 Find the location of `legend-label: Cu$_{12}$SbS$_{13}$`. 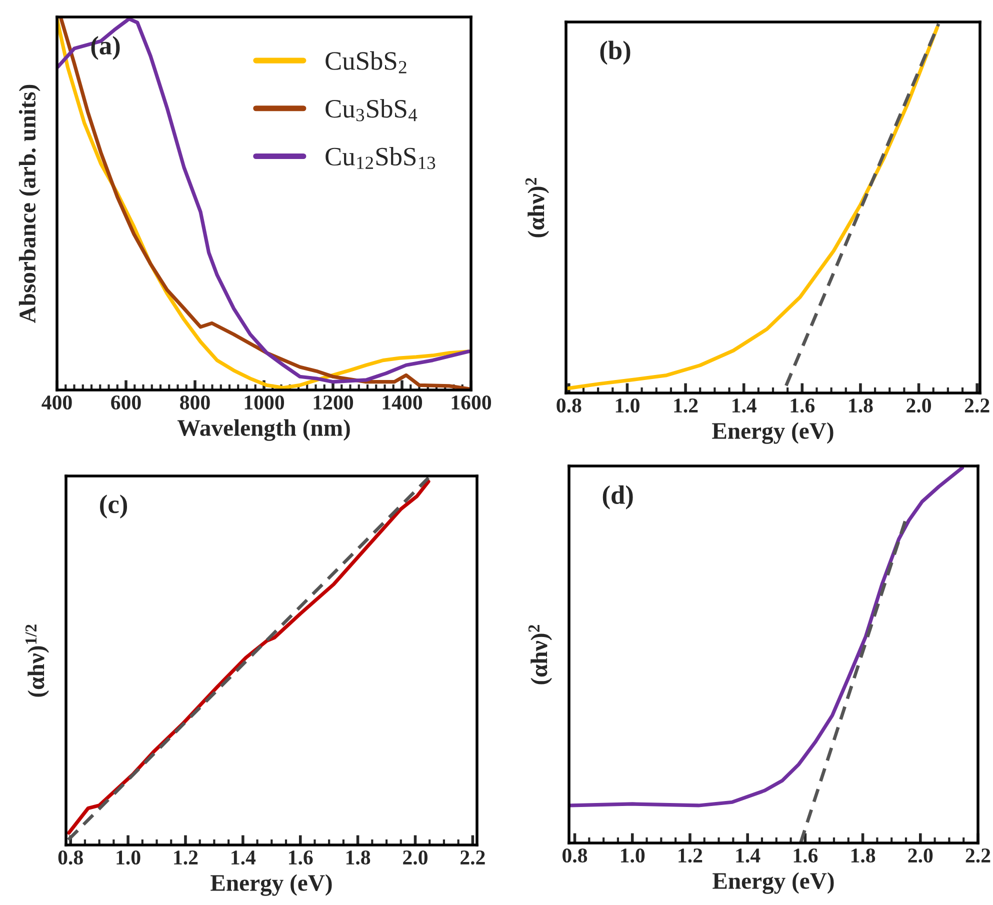

legend-label: Cu$_{12}$SbS$_{13}$ is located at coordinates (381, 158).